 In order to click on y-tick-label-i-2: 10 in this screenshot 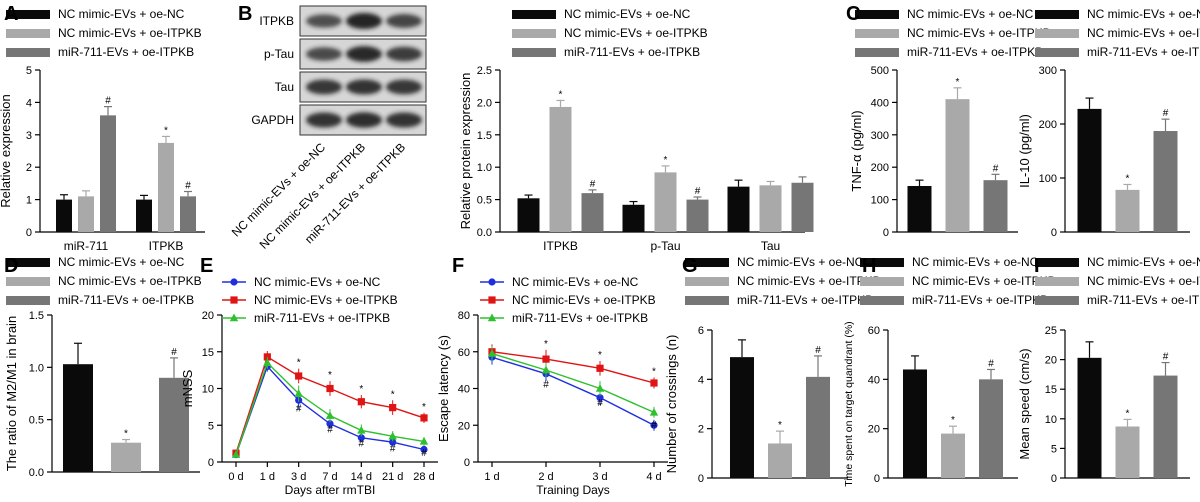, I will do `click(1051, 420)`.